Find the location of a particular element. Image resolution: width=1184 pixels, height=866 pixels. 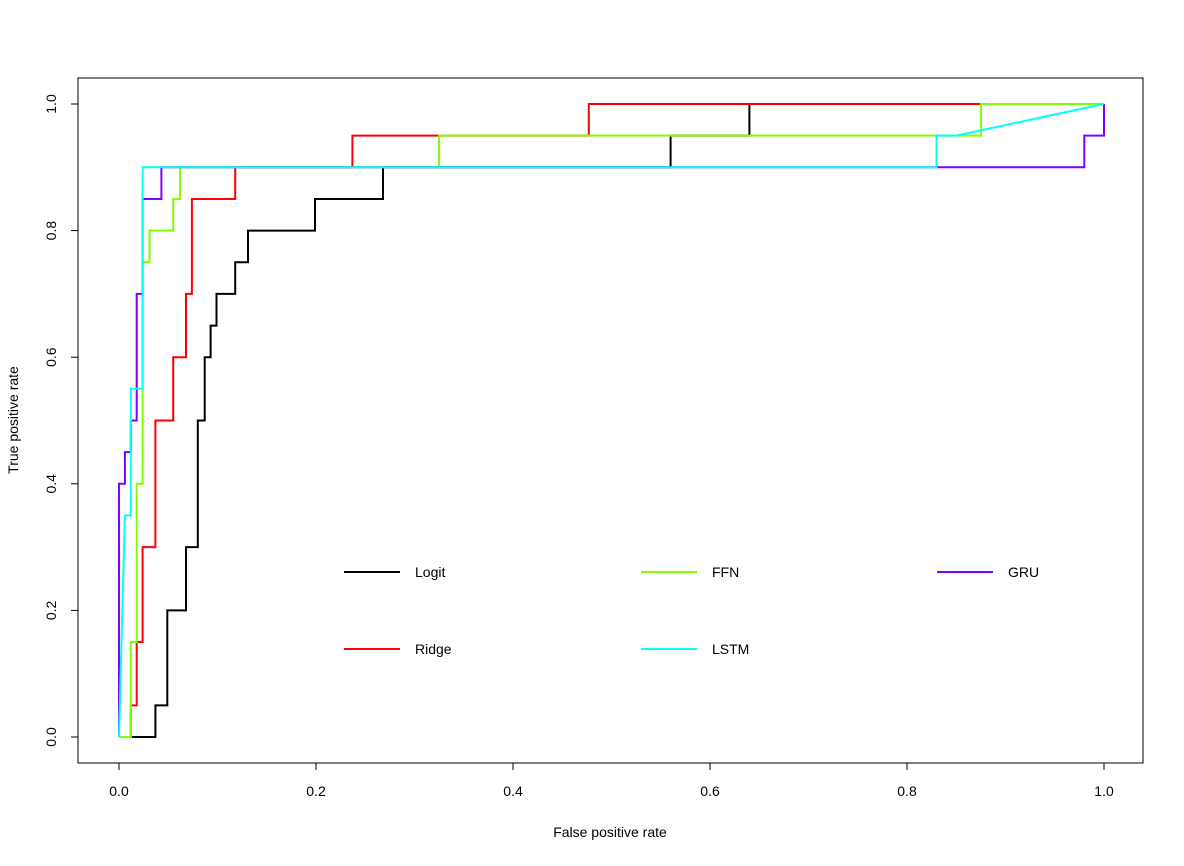

legend-label: Logit is located at coordinates (430, 572).